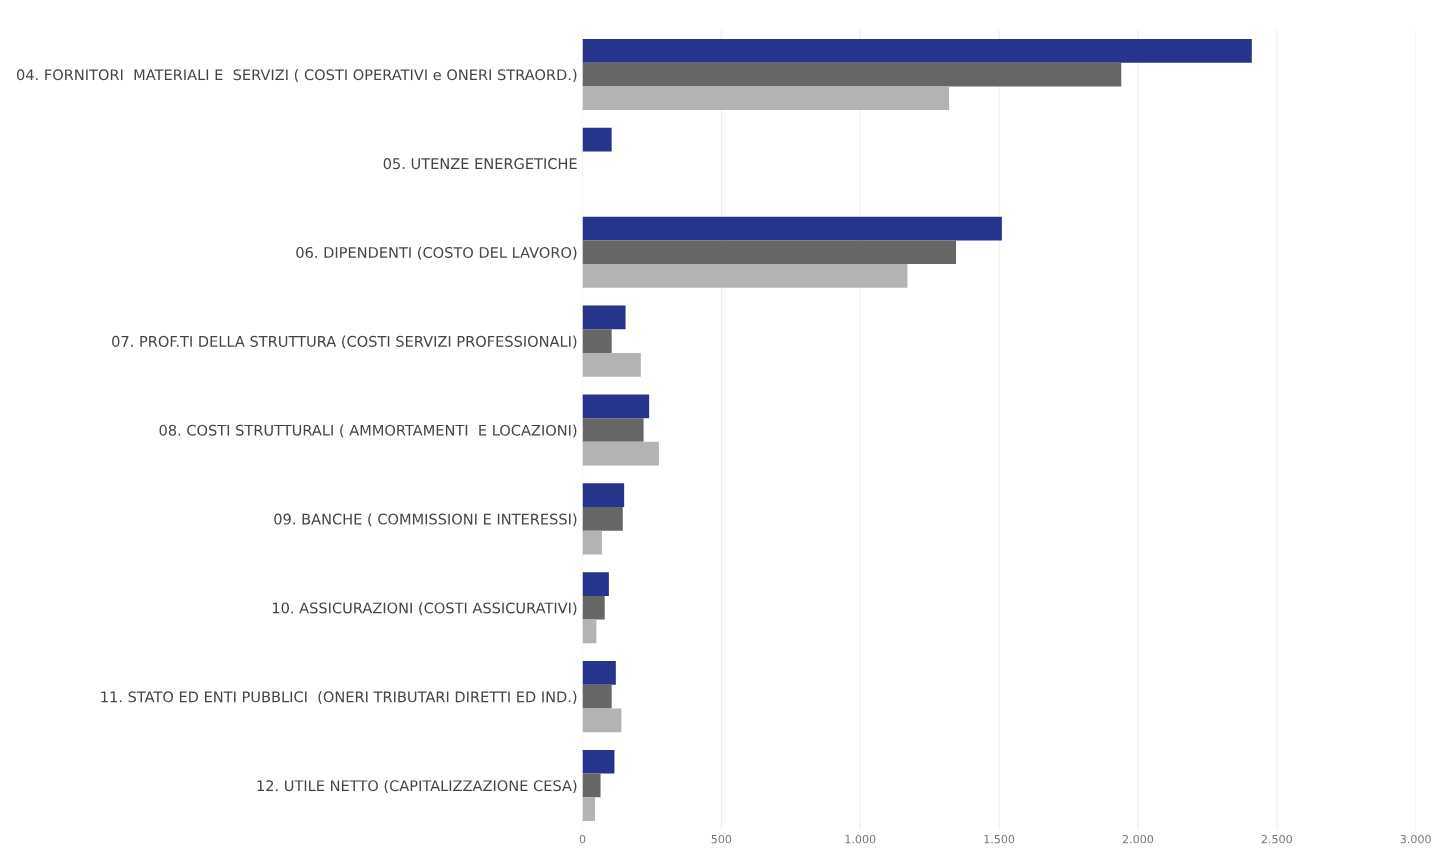 This screenshot has height=860, width=1449. What do you see at coordinates (1415, 839) in the screenshot?
I see `x-tick-label: 3.000` at bounding box center [1415, 839].